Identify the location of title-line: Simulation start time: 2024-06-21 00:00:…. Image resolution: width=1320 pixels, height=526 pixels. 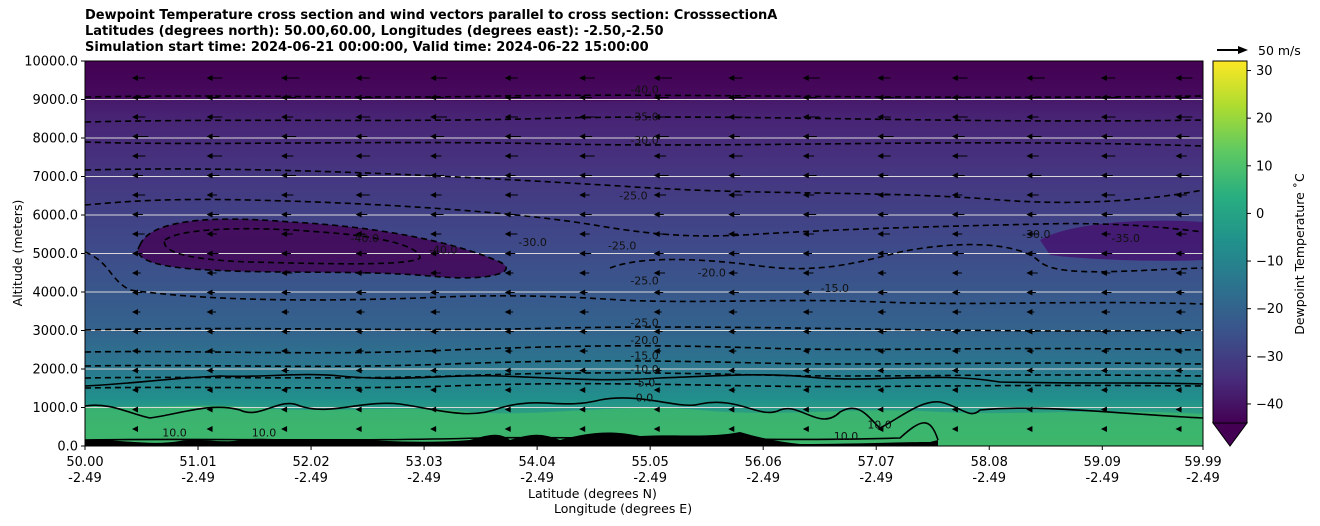
(367, 47).